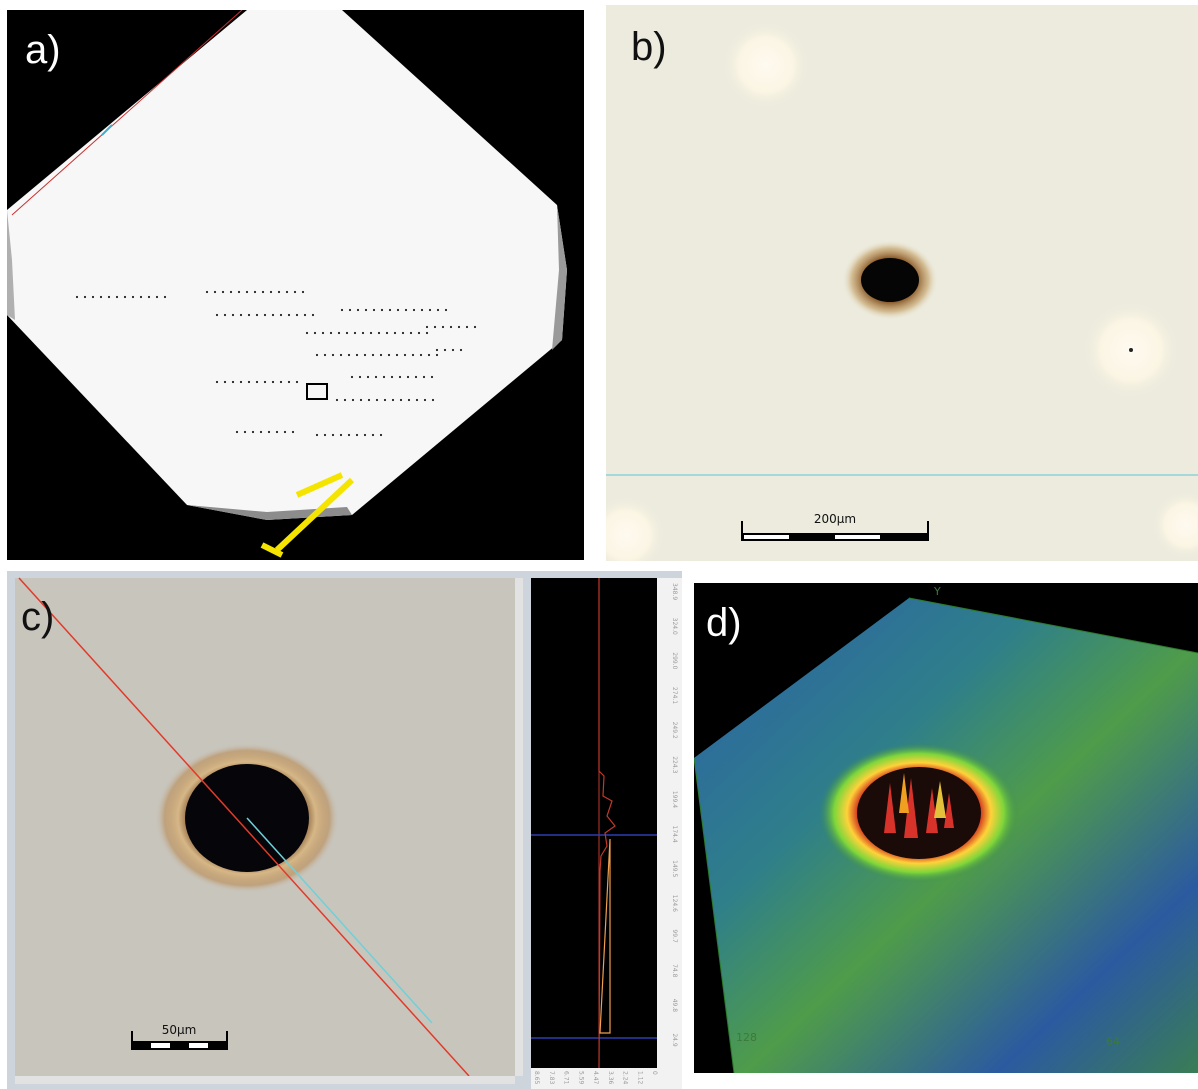  What do you see at coordinates (937, 591) in the screenshot?
I see `axis-y-label: Y` at bounding box center [937, 591].